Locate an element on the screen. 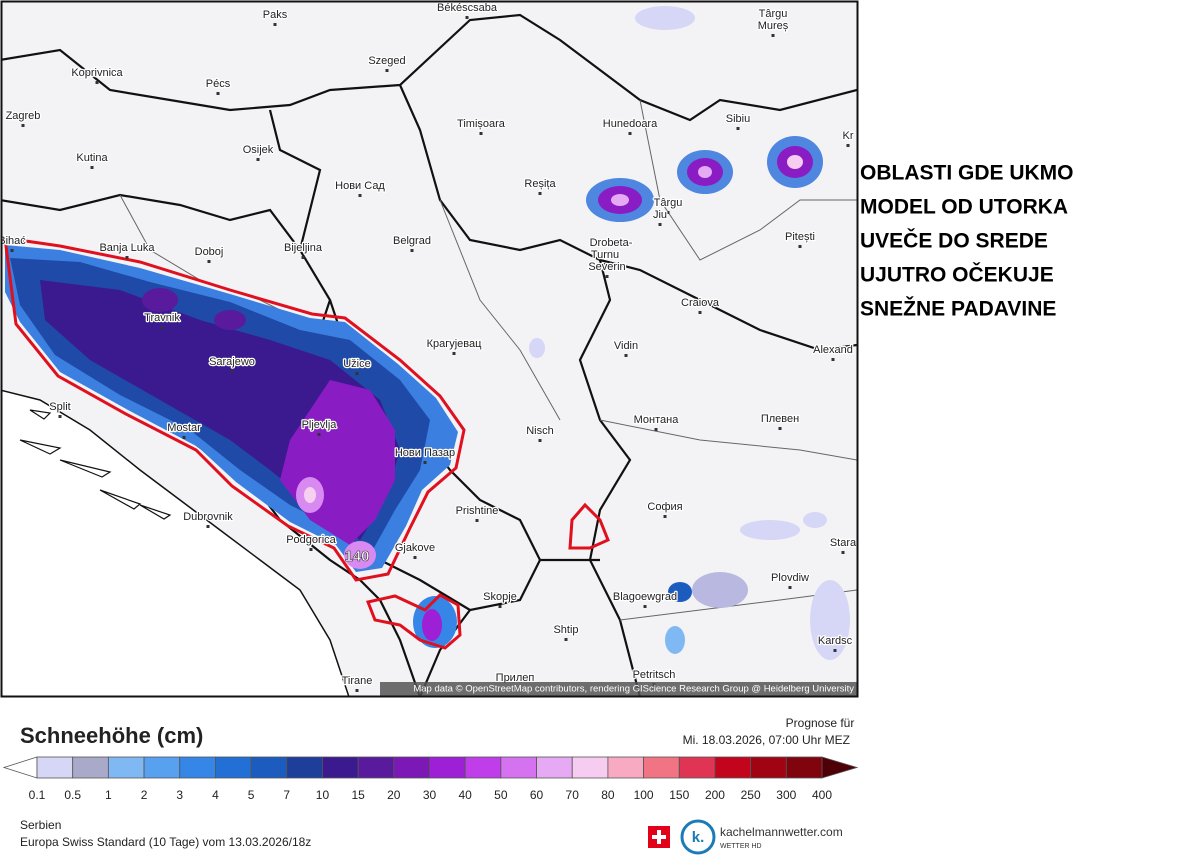  colorbar-label: 50 is located at coordinates (501, 795).